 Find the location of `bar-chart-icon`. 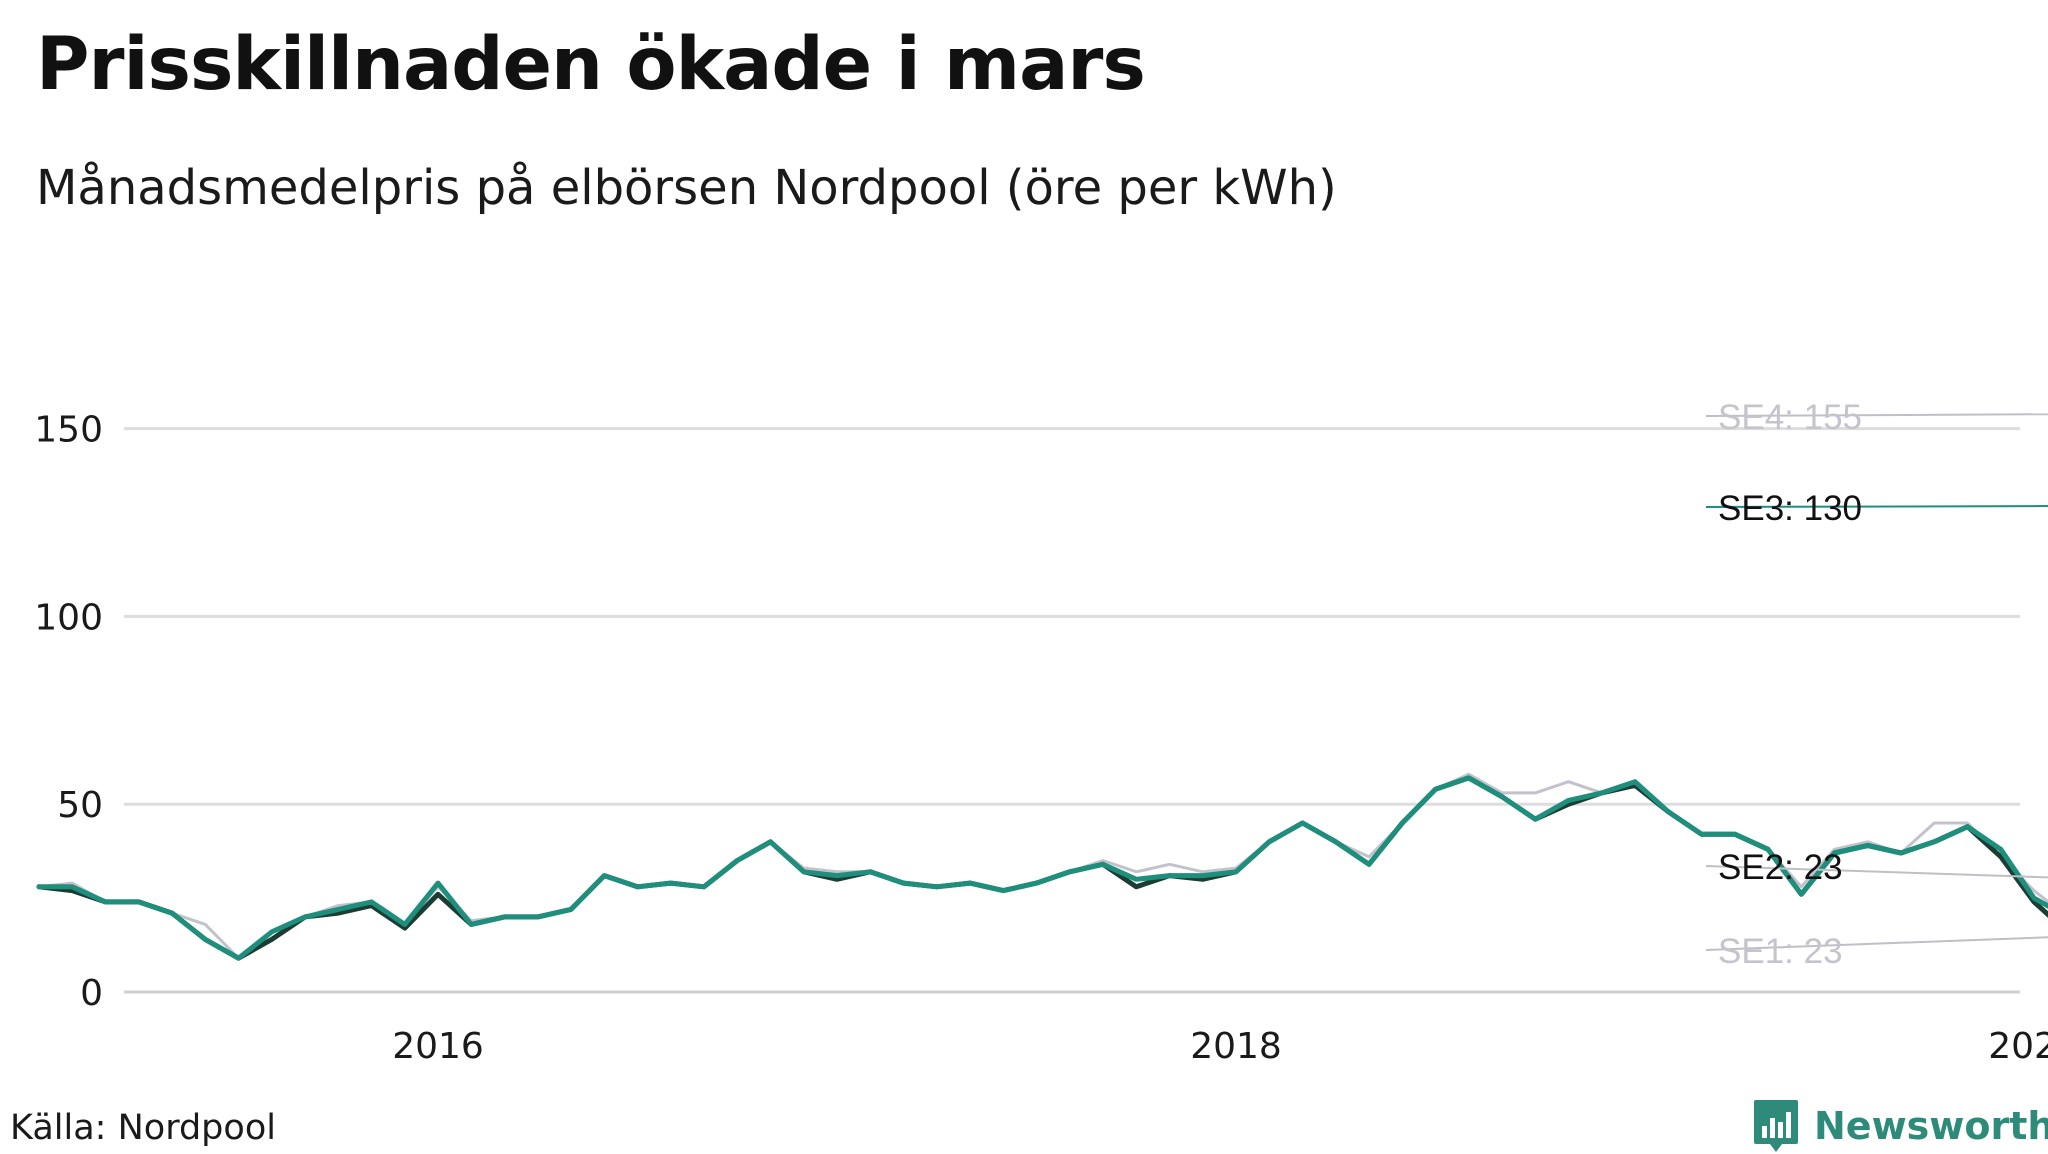

bar-chart-icon is located at coordinates (1776, 1126).